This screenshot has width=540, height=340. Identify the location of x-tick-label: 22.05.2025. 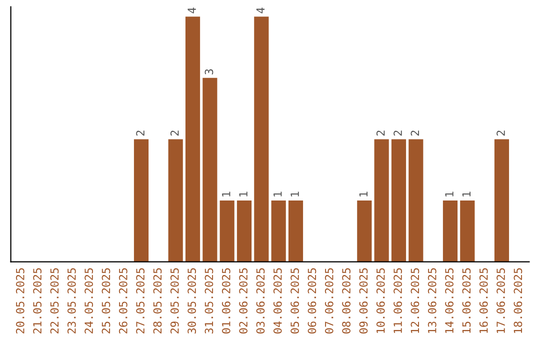
(54, 301).